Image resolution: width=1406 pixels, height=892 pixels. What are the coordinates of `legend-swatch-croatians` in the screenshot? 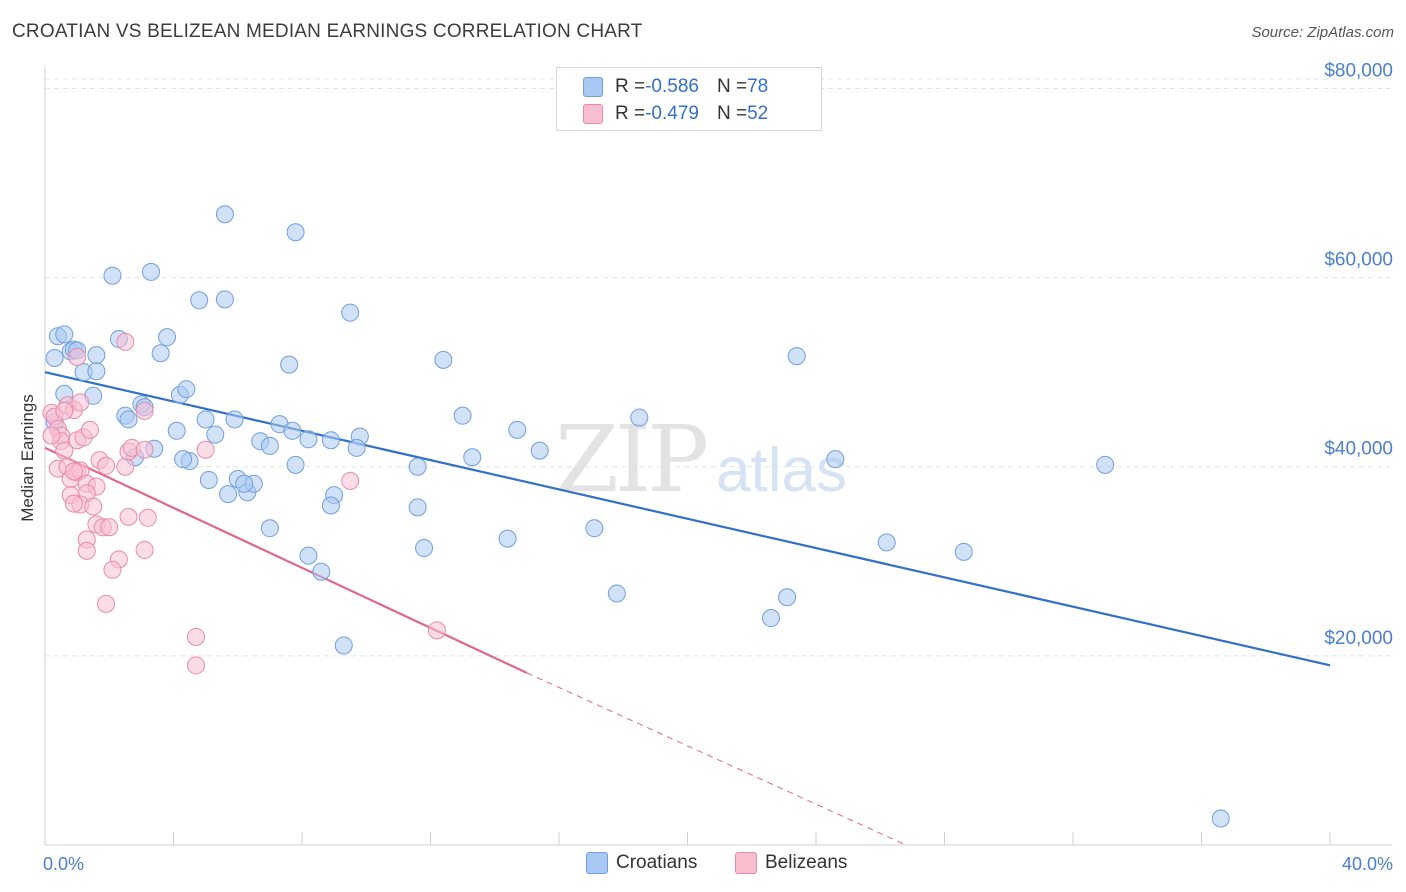 It's located at (593, 87).